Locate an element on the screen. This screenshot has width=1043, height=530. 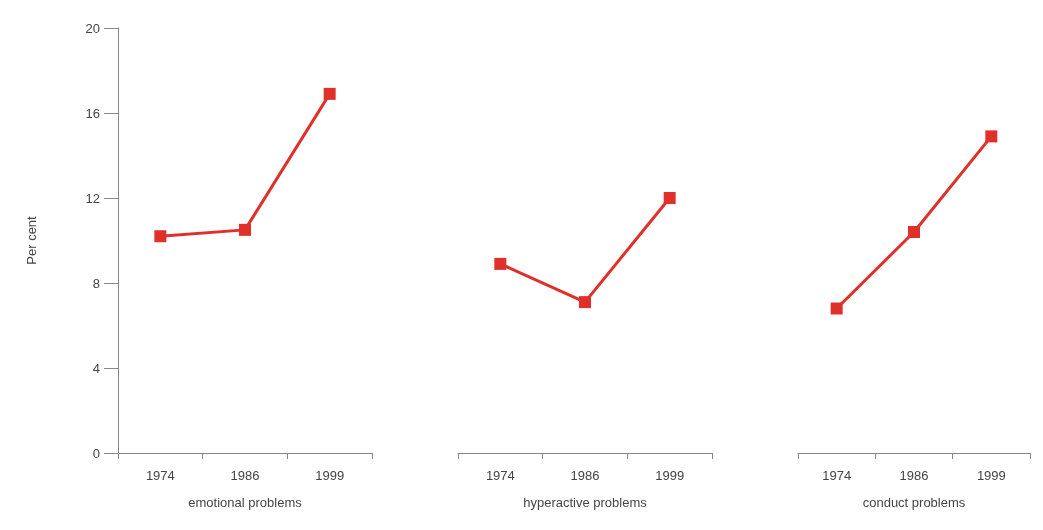
y-tick-label: 4 is located at coordinates (96, 368).